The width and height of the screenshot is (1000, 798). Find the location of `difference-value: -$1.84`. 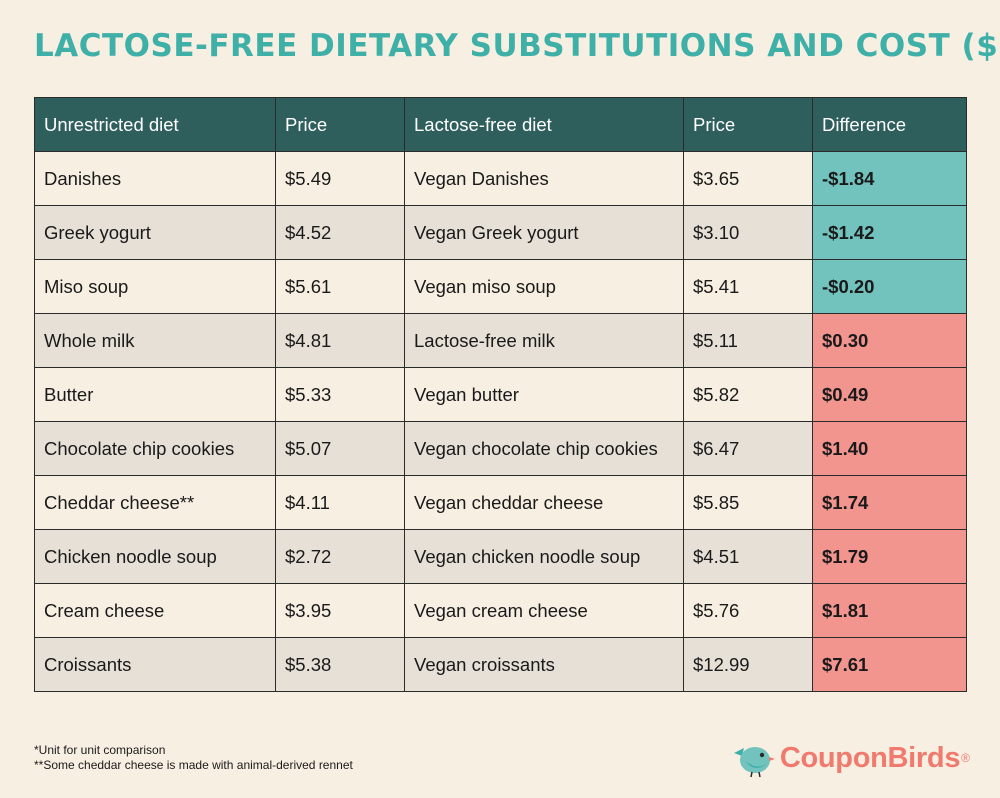

difference-value: -$1.84 is located at coordinates (889, 178).